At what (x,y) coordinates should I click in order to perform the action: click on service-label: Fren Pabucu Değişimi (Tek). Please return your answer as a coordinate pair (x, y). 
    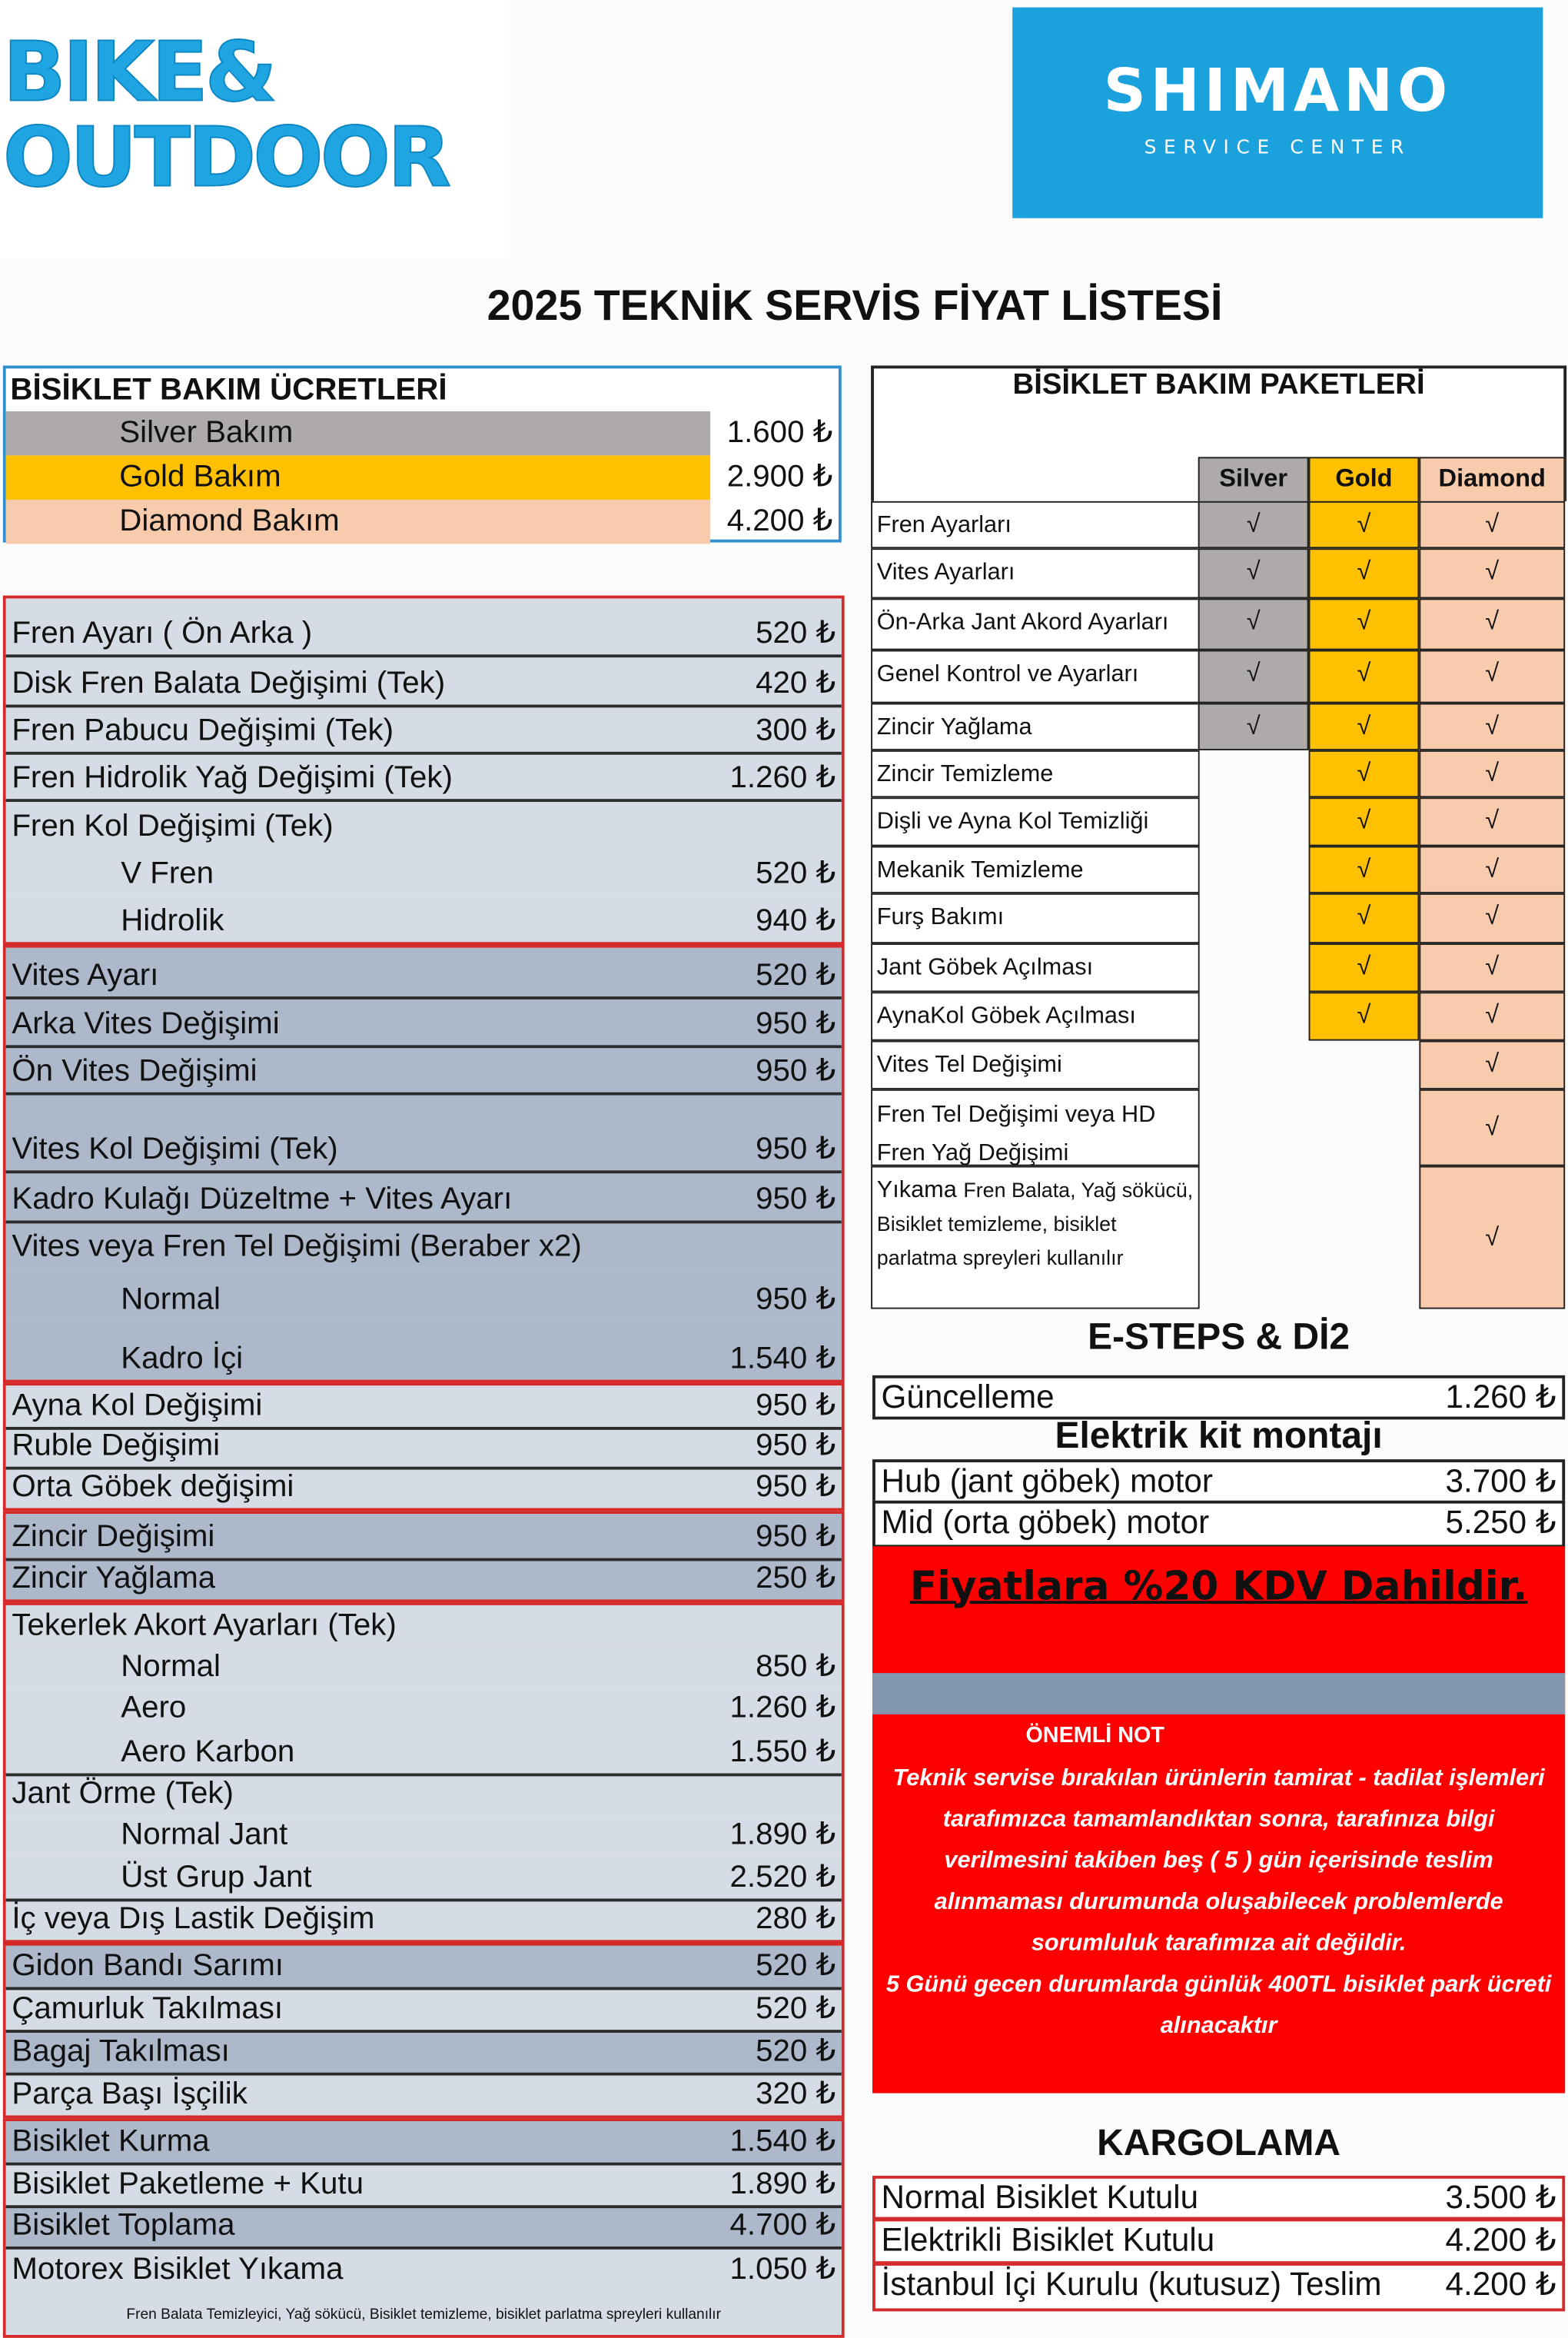
    Looking at the image, I should click on (203, 730).